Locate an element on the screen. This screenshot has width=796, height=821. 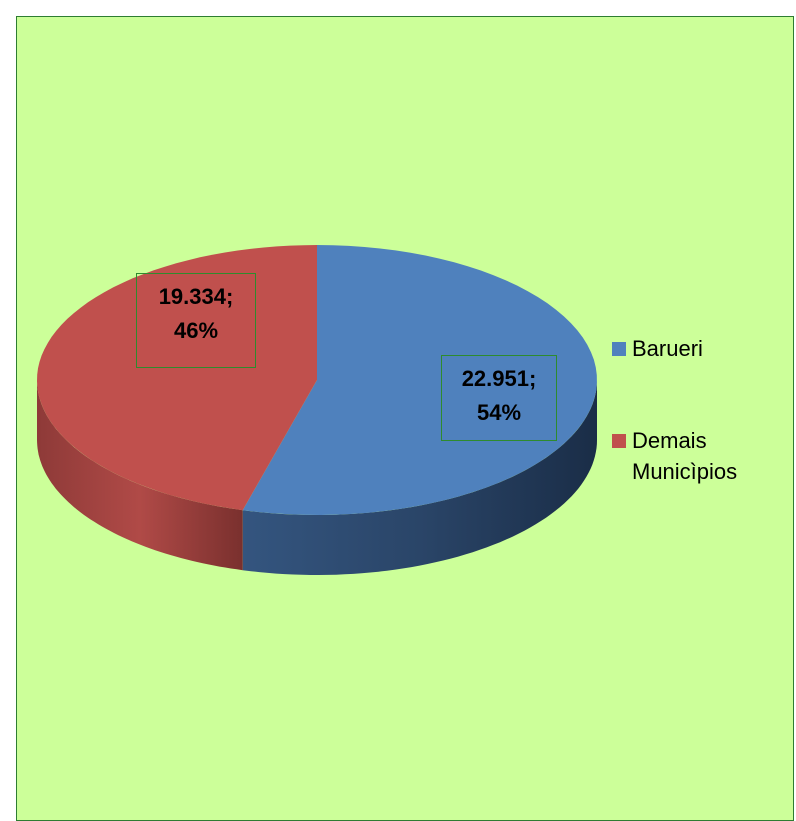
legend-label: Barueri is located at coordinates (667, 348).